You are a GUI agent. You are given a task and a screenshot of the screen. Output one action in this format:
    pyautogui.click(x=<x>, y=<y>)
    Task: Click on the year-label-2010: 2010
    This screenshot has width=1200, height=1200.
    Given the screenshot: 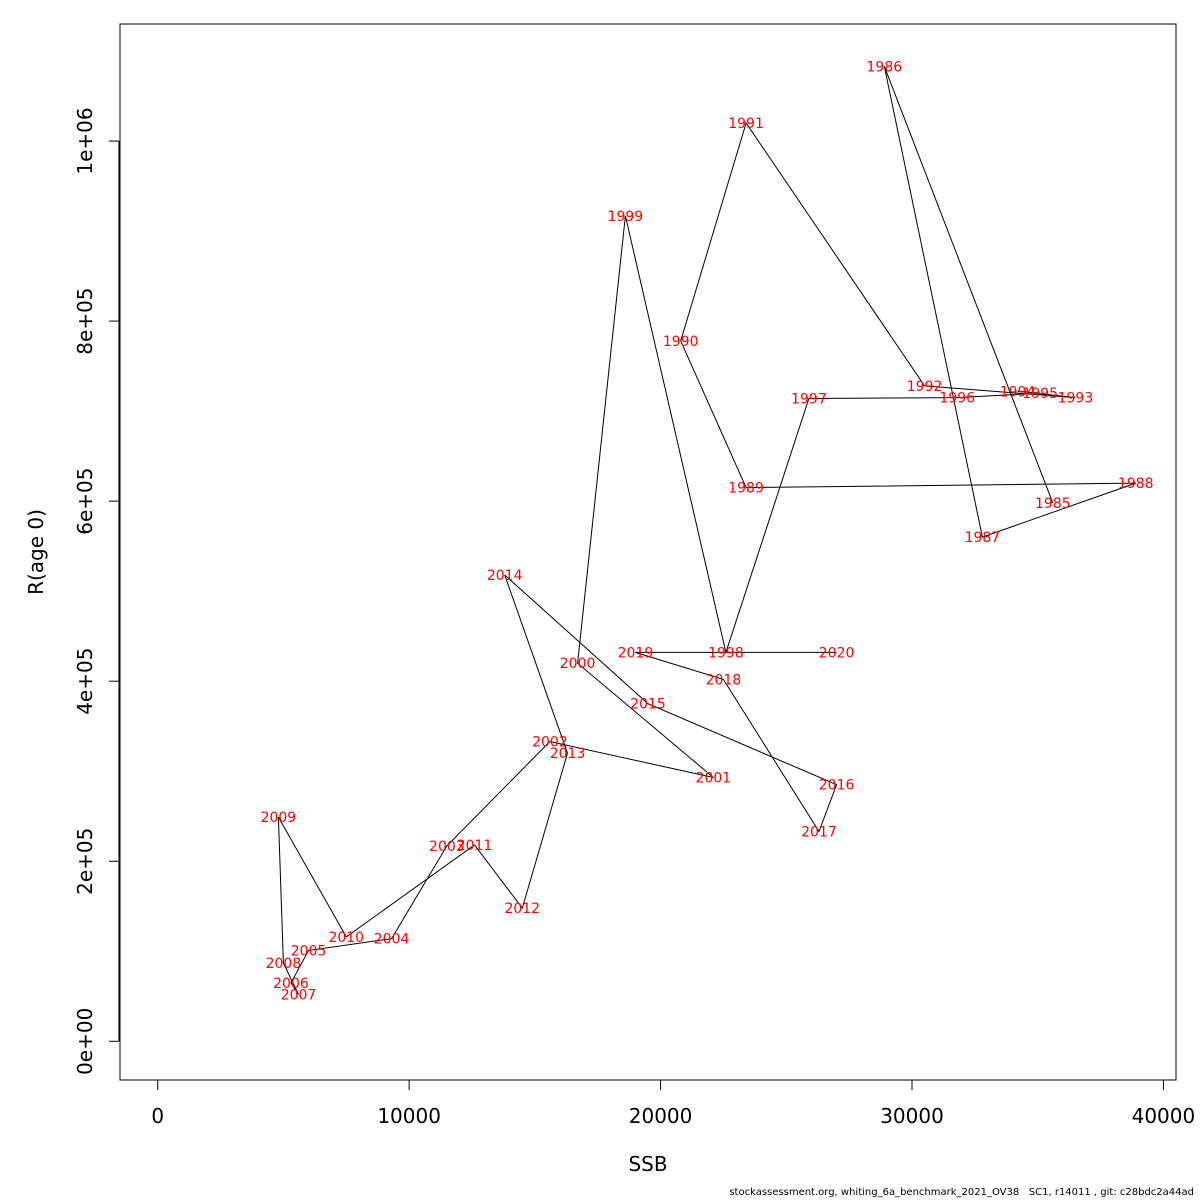 What is the action you would take?
    pyautogui.click(x=346, y=938)
    